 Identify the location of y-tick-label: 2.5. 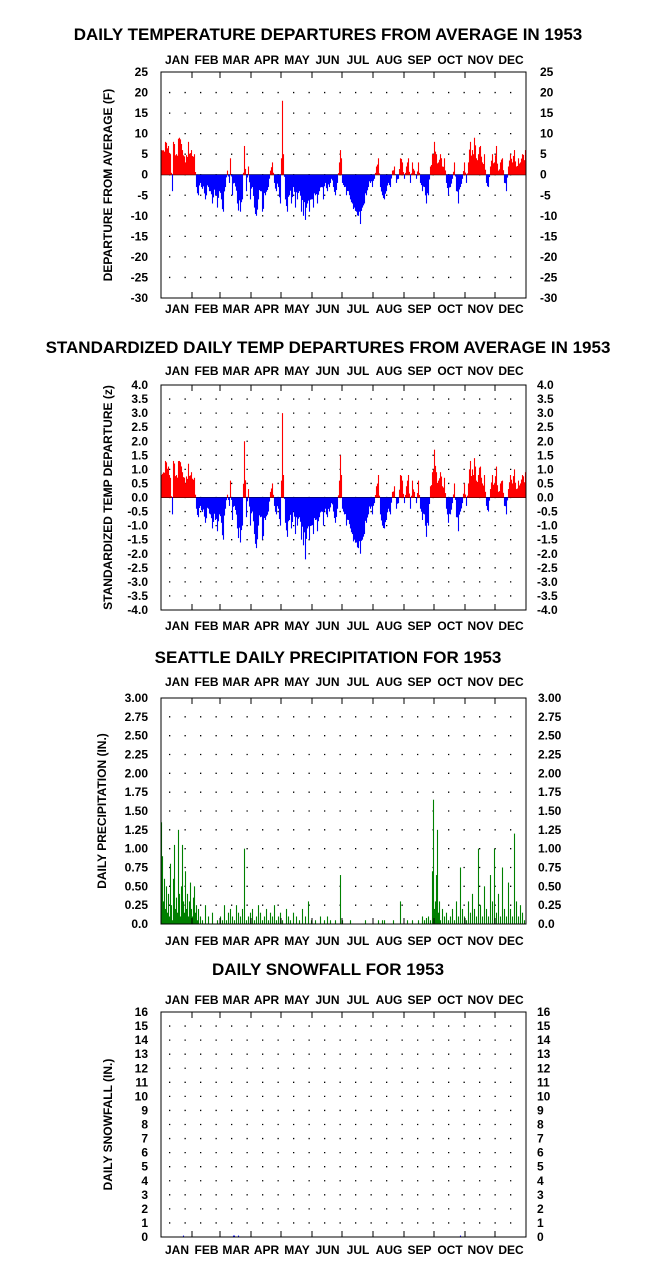
(545, 427).